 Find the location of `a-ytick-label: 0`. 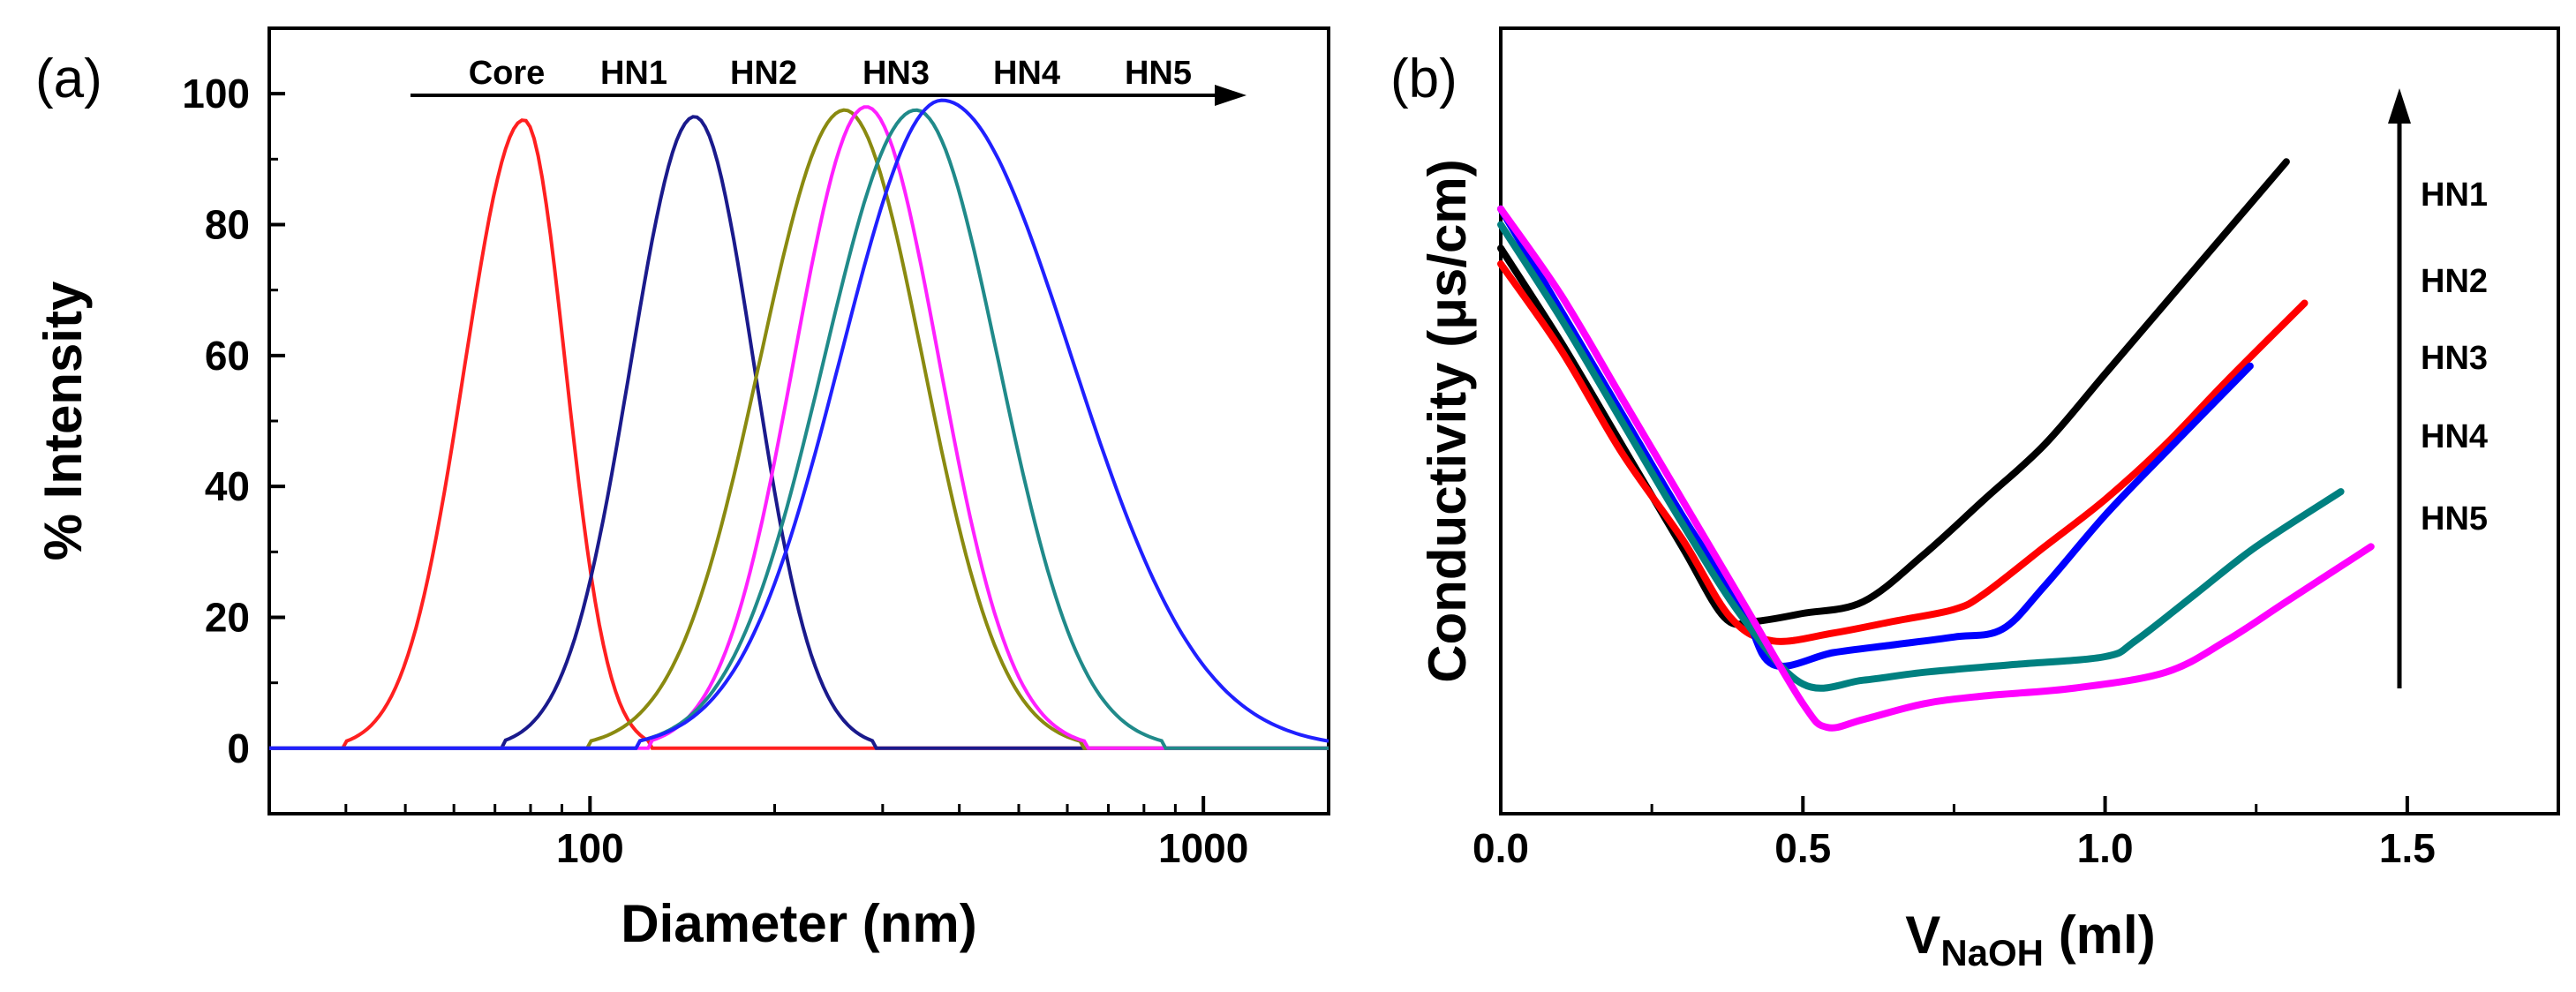

a-ytick-label: 0 is located at coordinates (239, 748).